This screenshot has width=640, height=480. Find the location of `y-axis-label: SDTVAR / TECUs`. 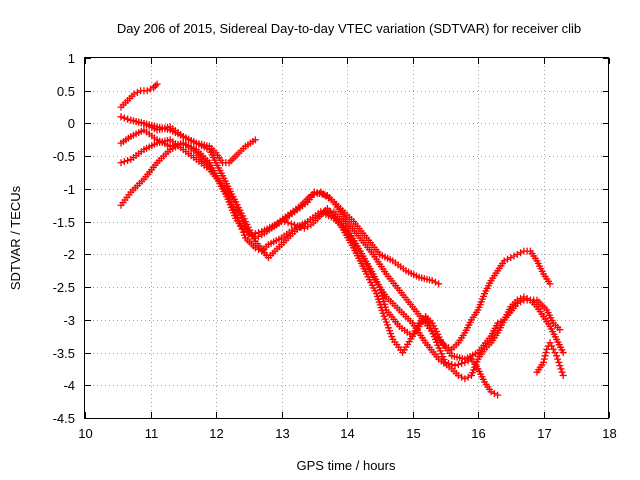

y-axis-label: SDTVAR / TECUs is located at coordinates (15, 237).